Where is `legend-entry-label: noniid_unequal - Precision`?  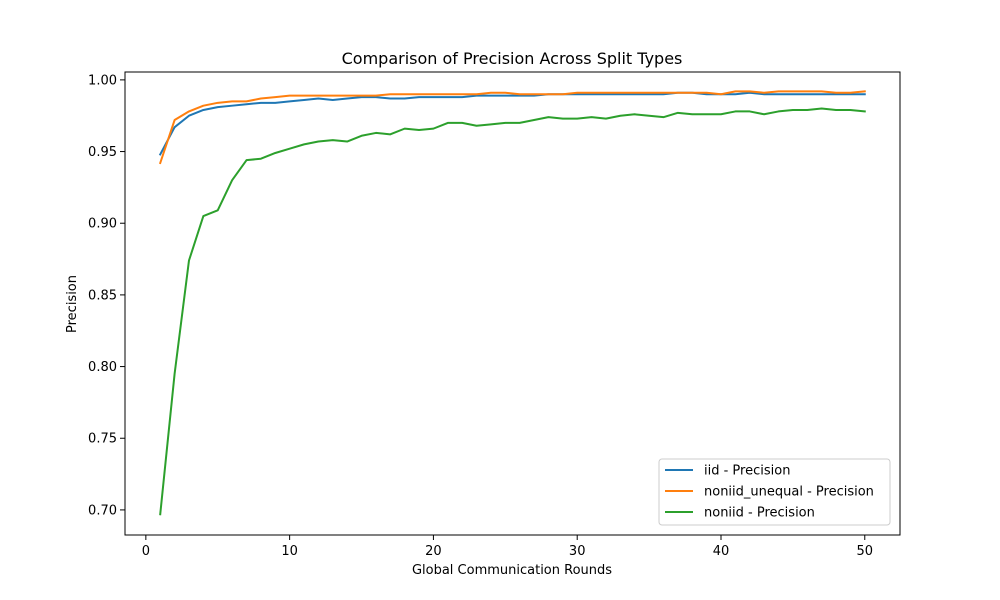 legend-entry-label: noniid_unequal - Precision is located at coordinates (789, 492).